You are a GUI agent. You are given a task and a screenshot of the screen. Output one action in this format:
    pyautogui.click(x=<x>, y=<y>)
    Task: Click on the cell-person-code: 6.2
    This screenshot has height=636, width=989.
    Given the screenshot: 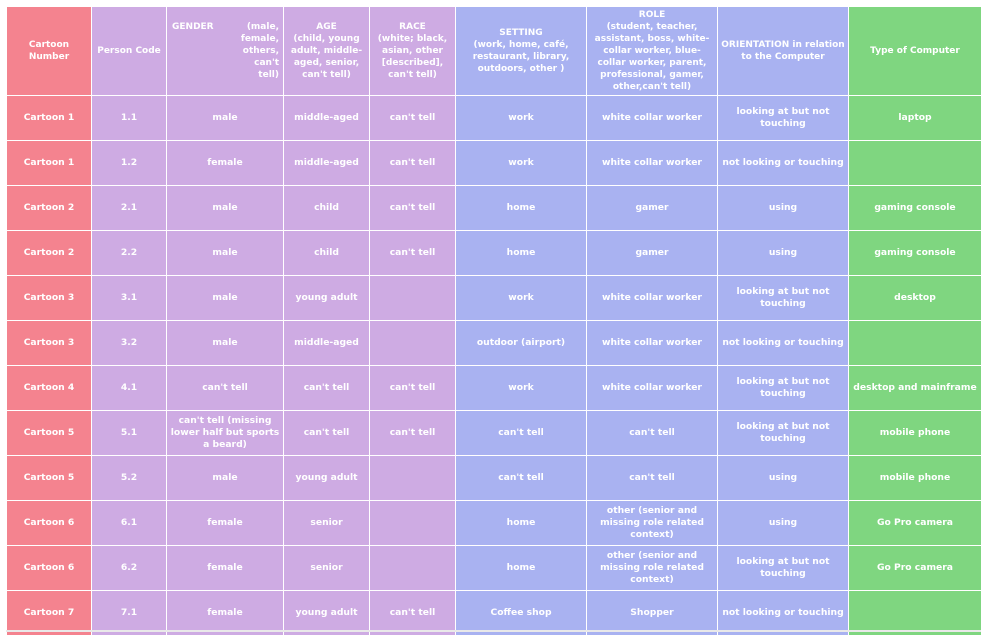 What is the action you would take?
    pyautogui.click(x=129, y=568)
    